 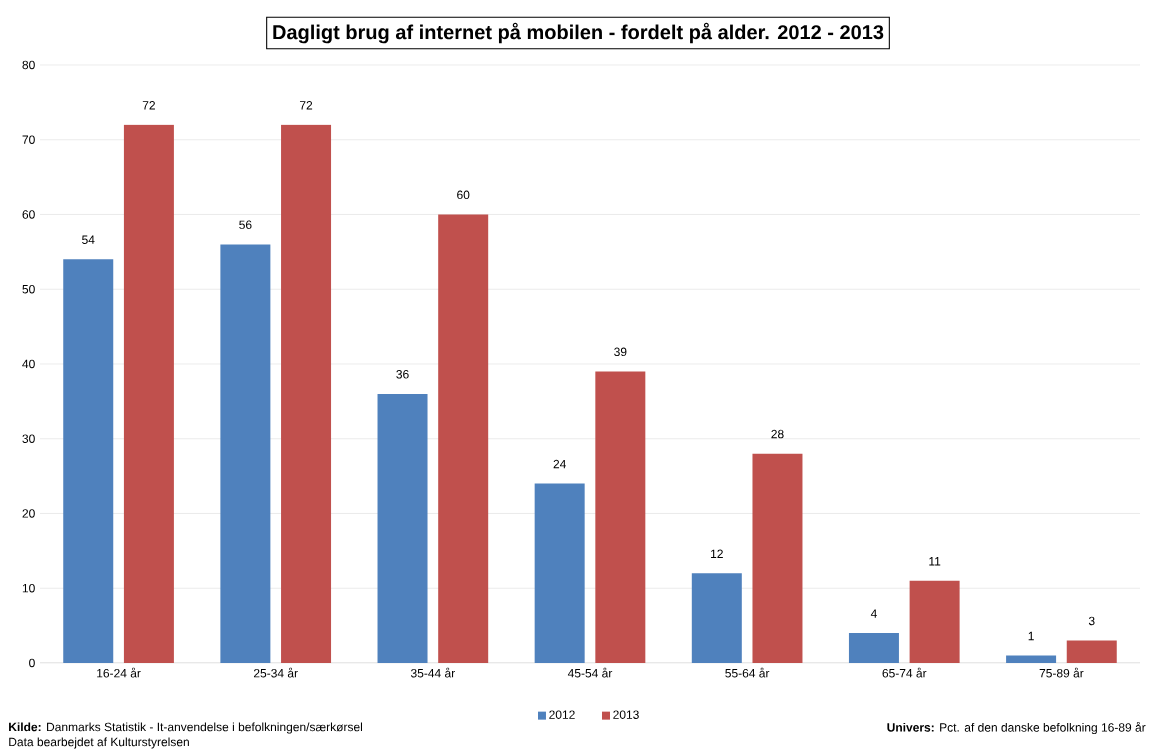 What do you see at coordinates (717, 553) in the screenshot?
I see `data-label: 12` at bounding box center [717, 553].